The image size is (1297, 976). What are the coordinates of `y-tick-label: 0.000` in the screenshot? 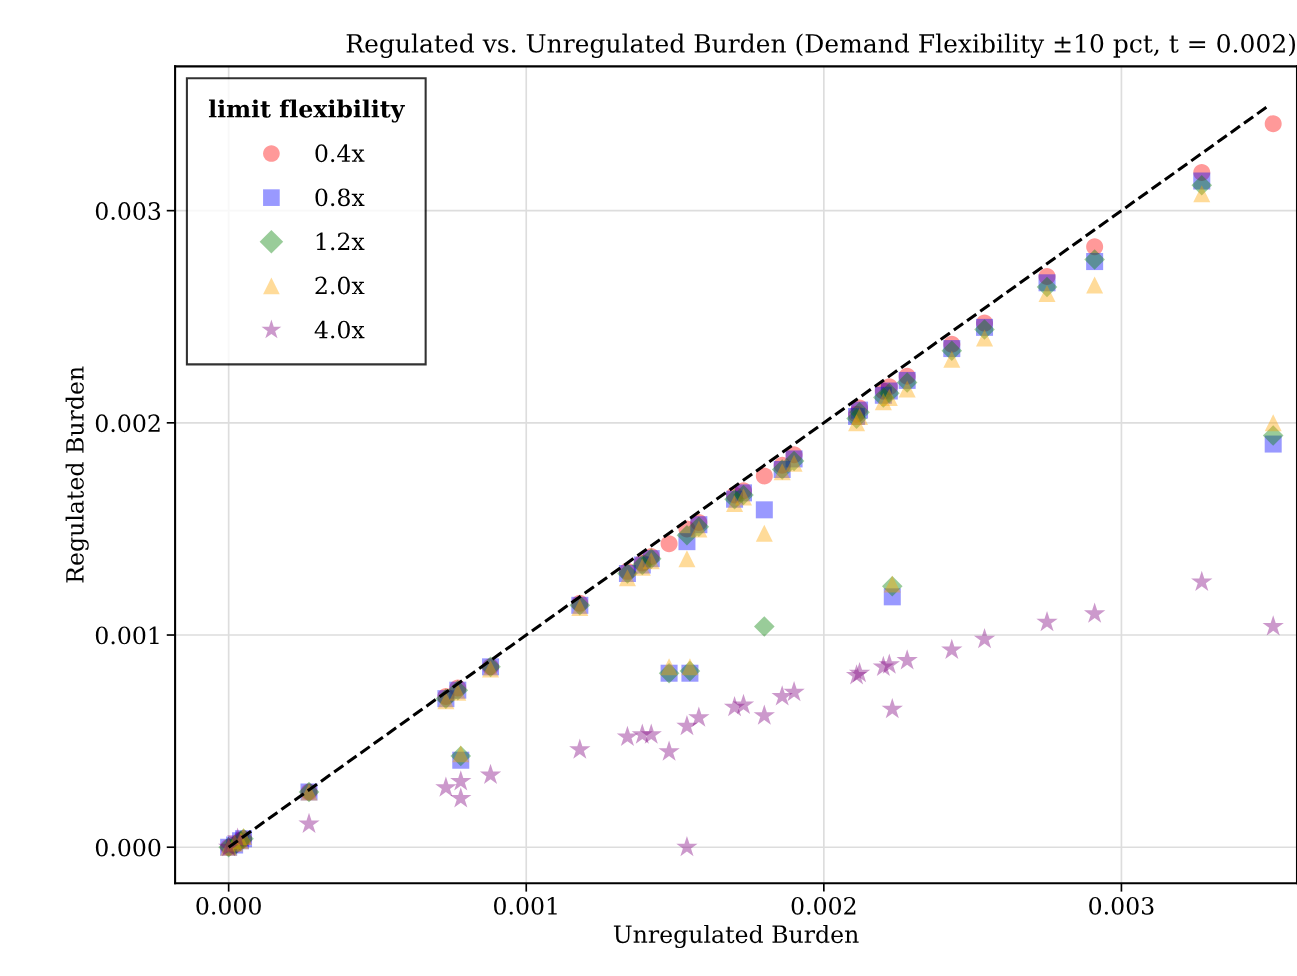 It's located at (128, 847).